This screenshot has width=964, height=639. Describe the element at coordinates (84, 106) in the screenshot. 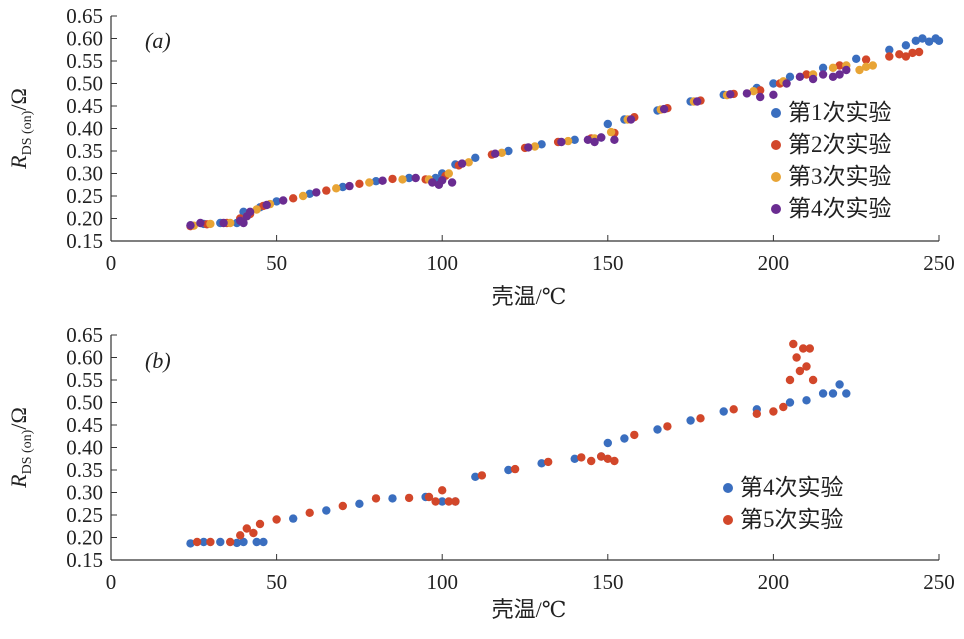

I see `y-tick-label: 0.45` at that location.